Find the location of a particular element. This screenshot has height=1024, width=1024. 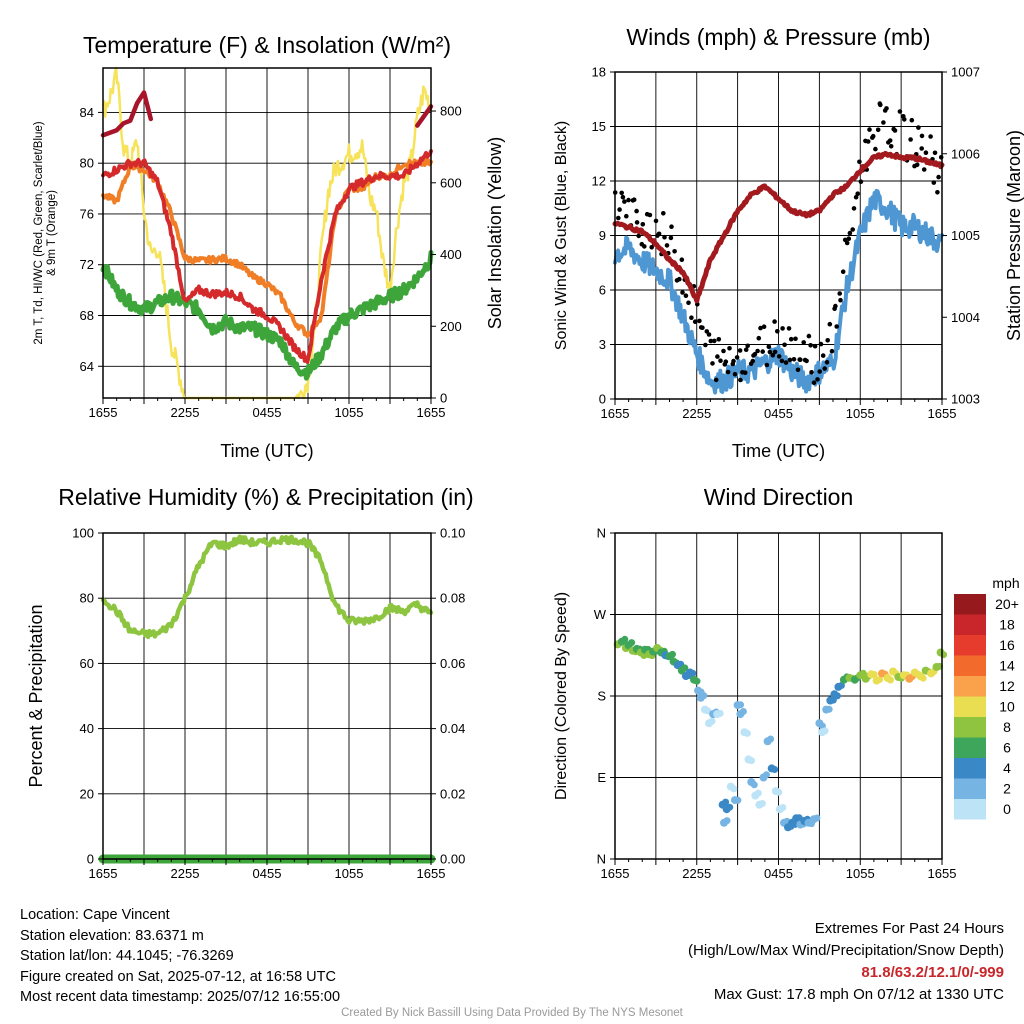

direction-y-tick-label: S is located at coordinates (601, 696).